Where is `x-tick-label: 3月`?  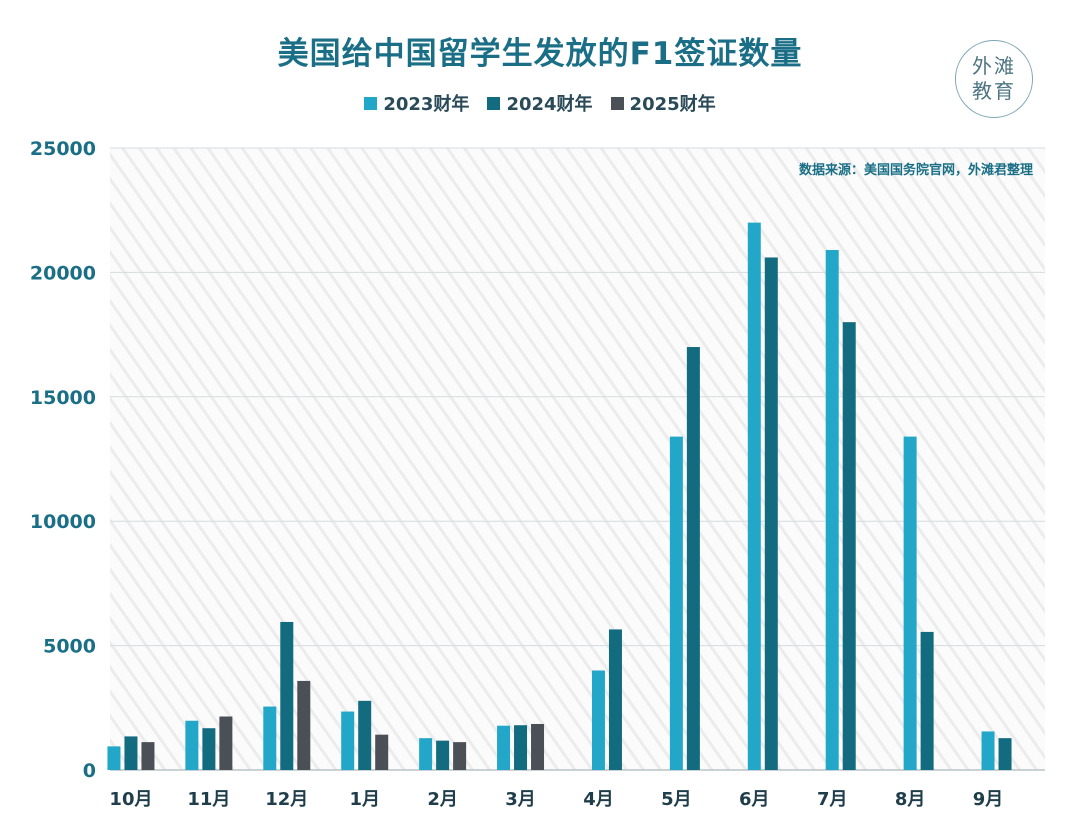 x-tick-label: 3月 is located at coordinates (520, 799).